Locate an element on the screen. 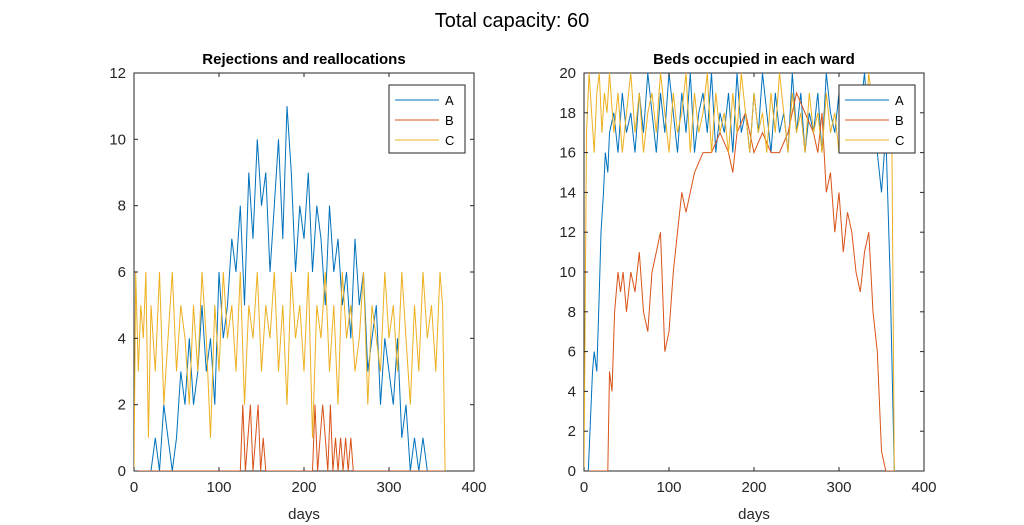 Image resolution: width=1024 pixels, height=525 pixels. figure-title: Total capacity: 60 is located at coordinates (512, 21).